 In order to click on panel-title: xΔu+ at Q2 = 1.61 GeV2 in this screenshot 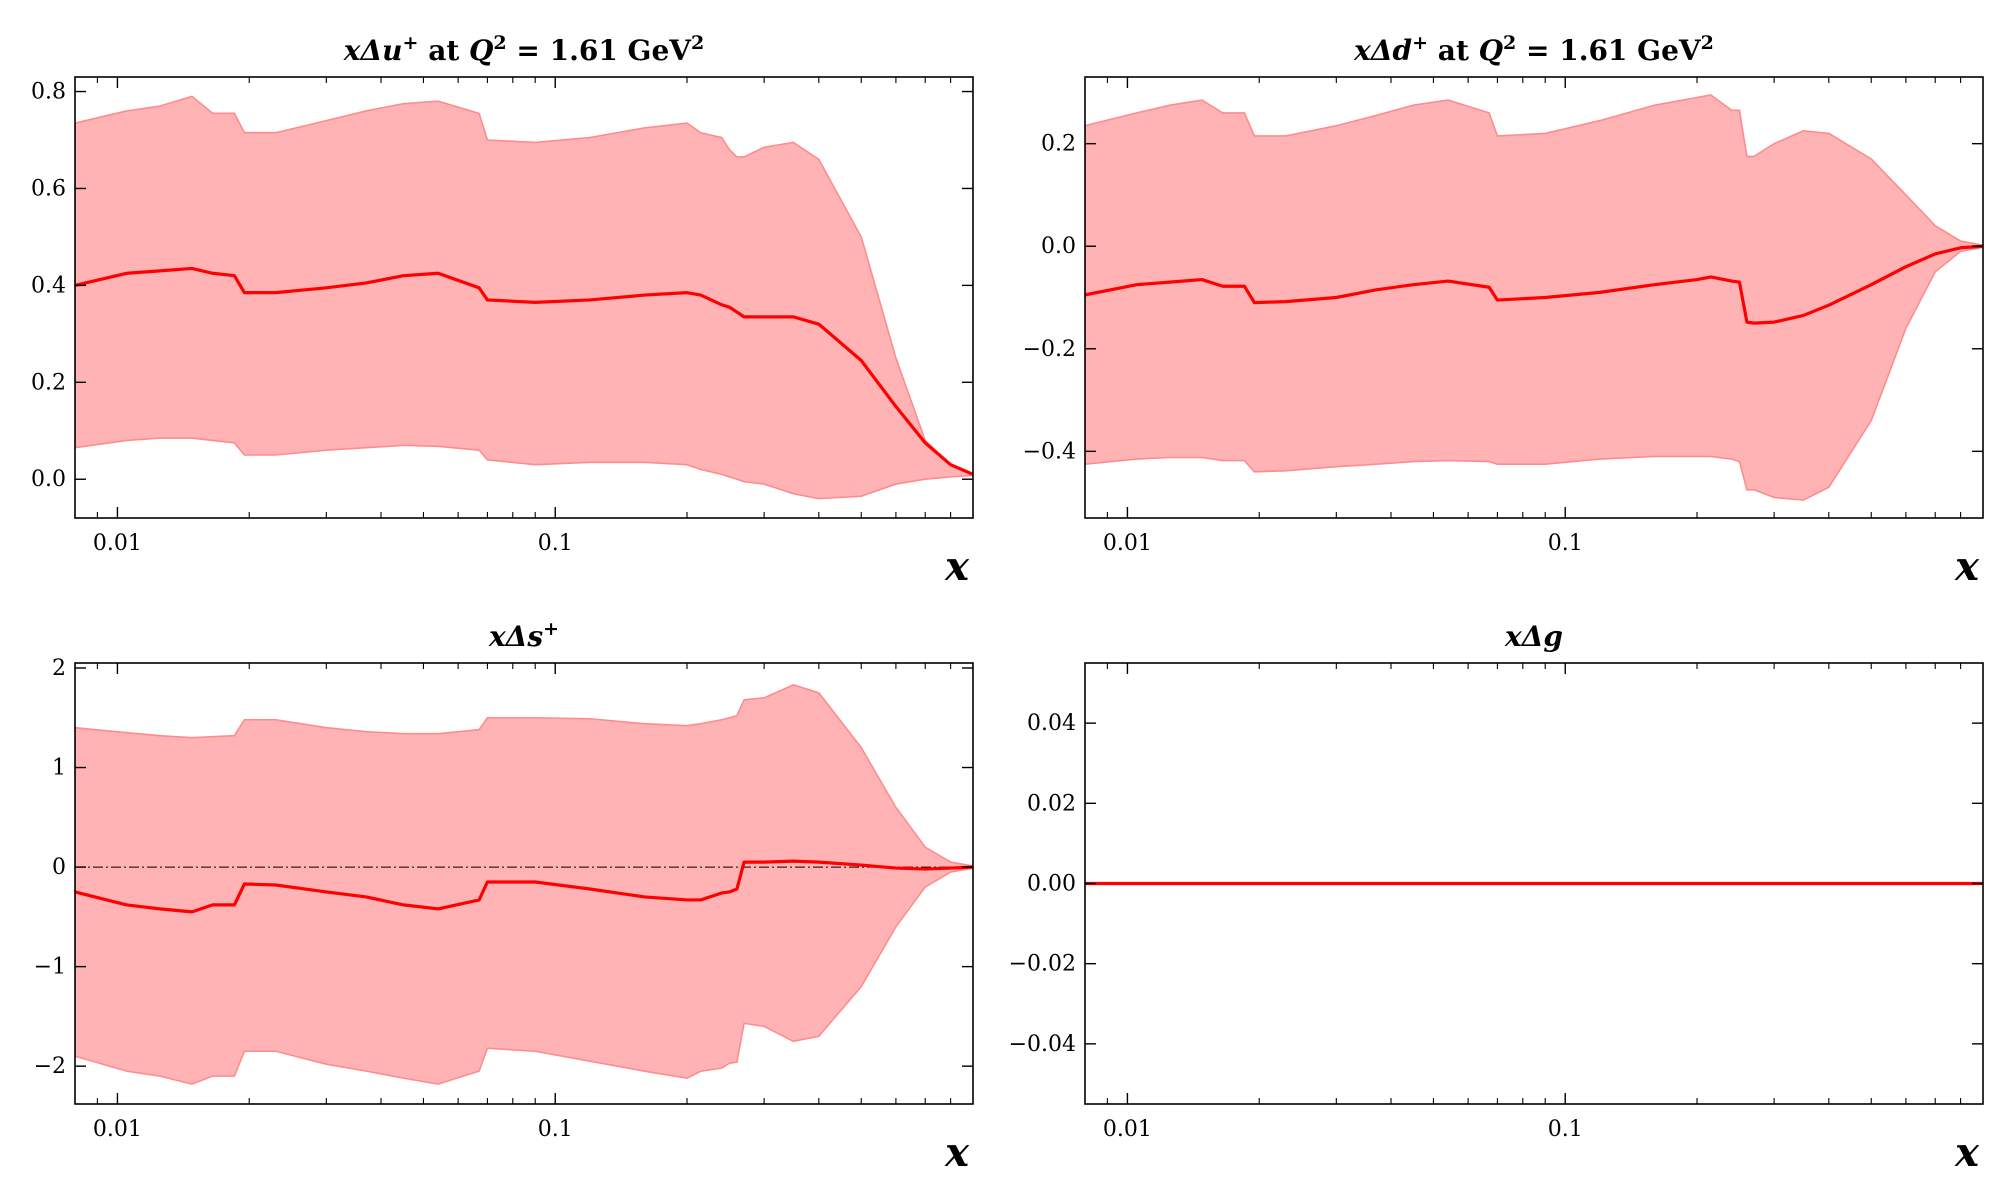, I will do `click(524, 49)`.